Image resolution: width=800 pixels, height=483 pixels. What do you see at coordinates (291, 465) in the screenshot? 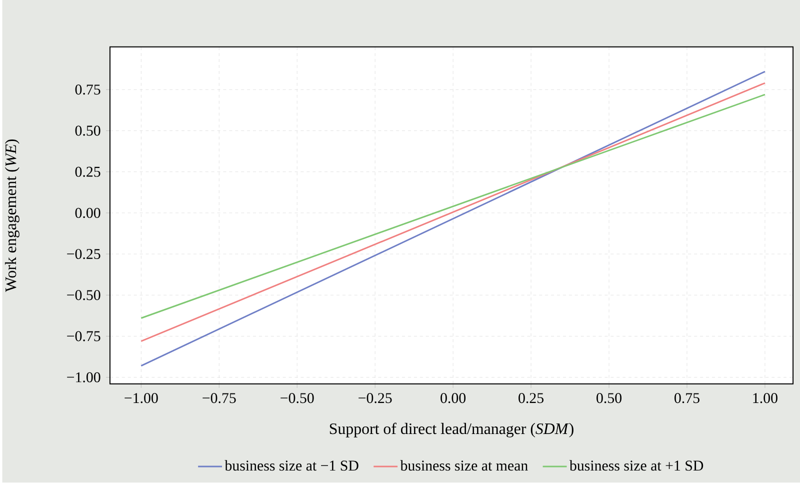
I see `legend-label: business size at −1 SD` at bounding box center [291, 465].